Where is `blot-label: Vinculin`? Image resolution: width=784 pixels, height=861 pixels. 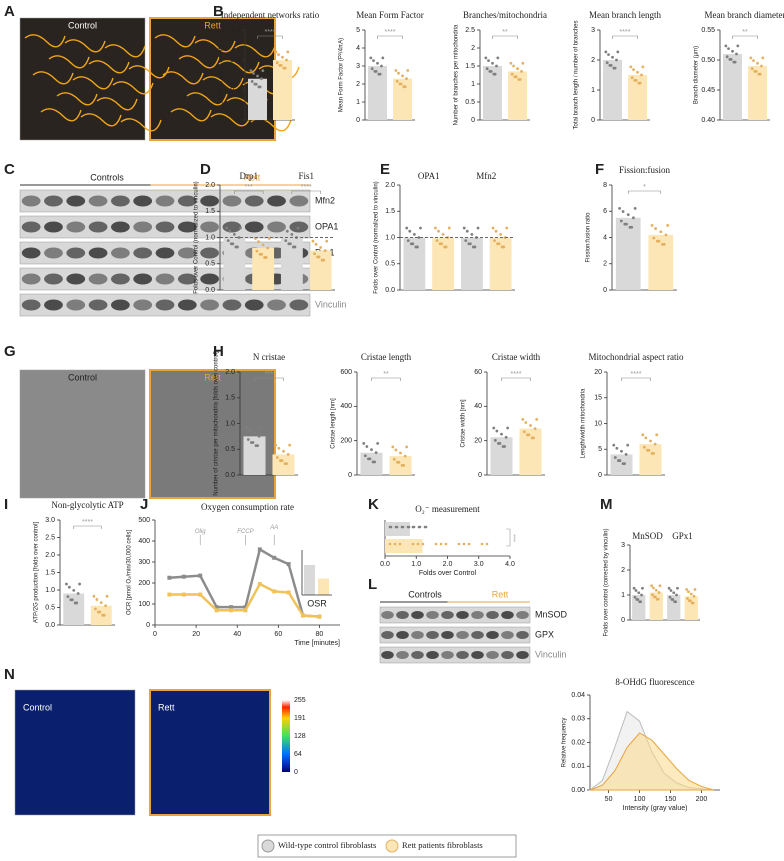 blot-label: Vinculin is located at coordinates (550, 654).